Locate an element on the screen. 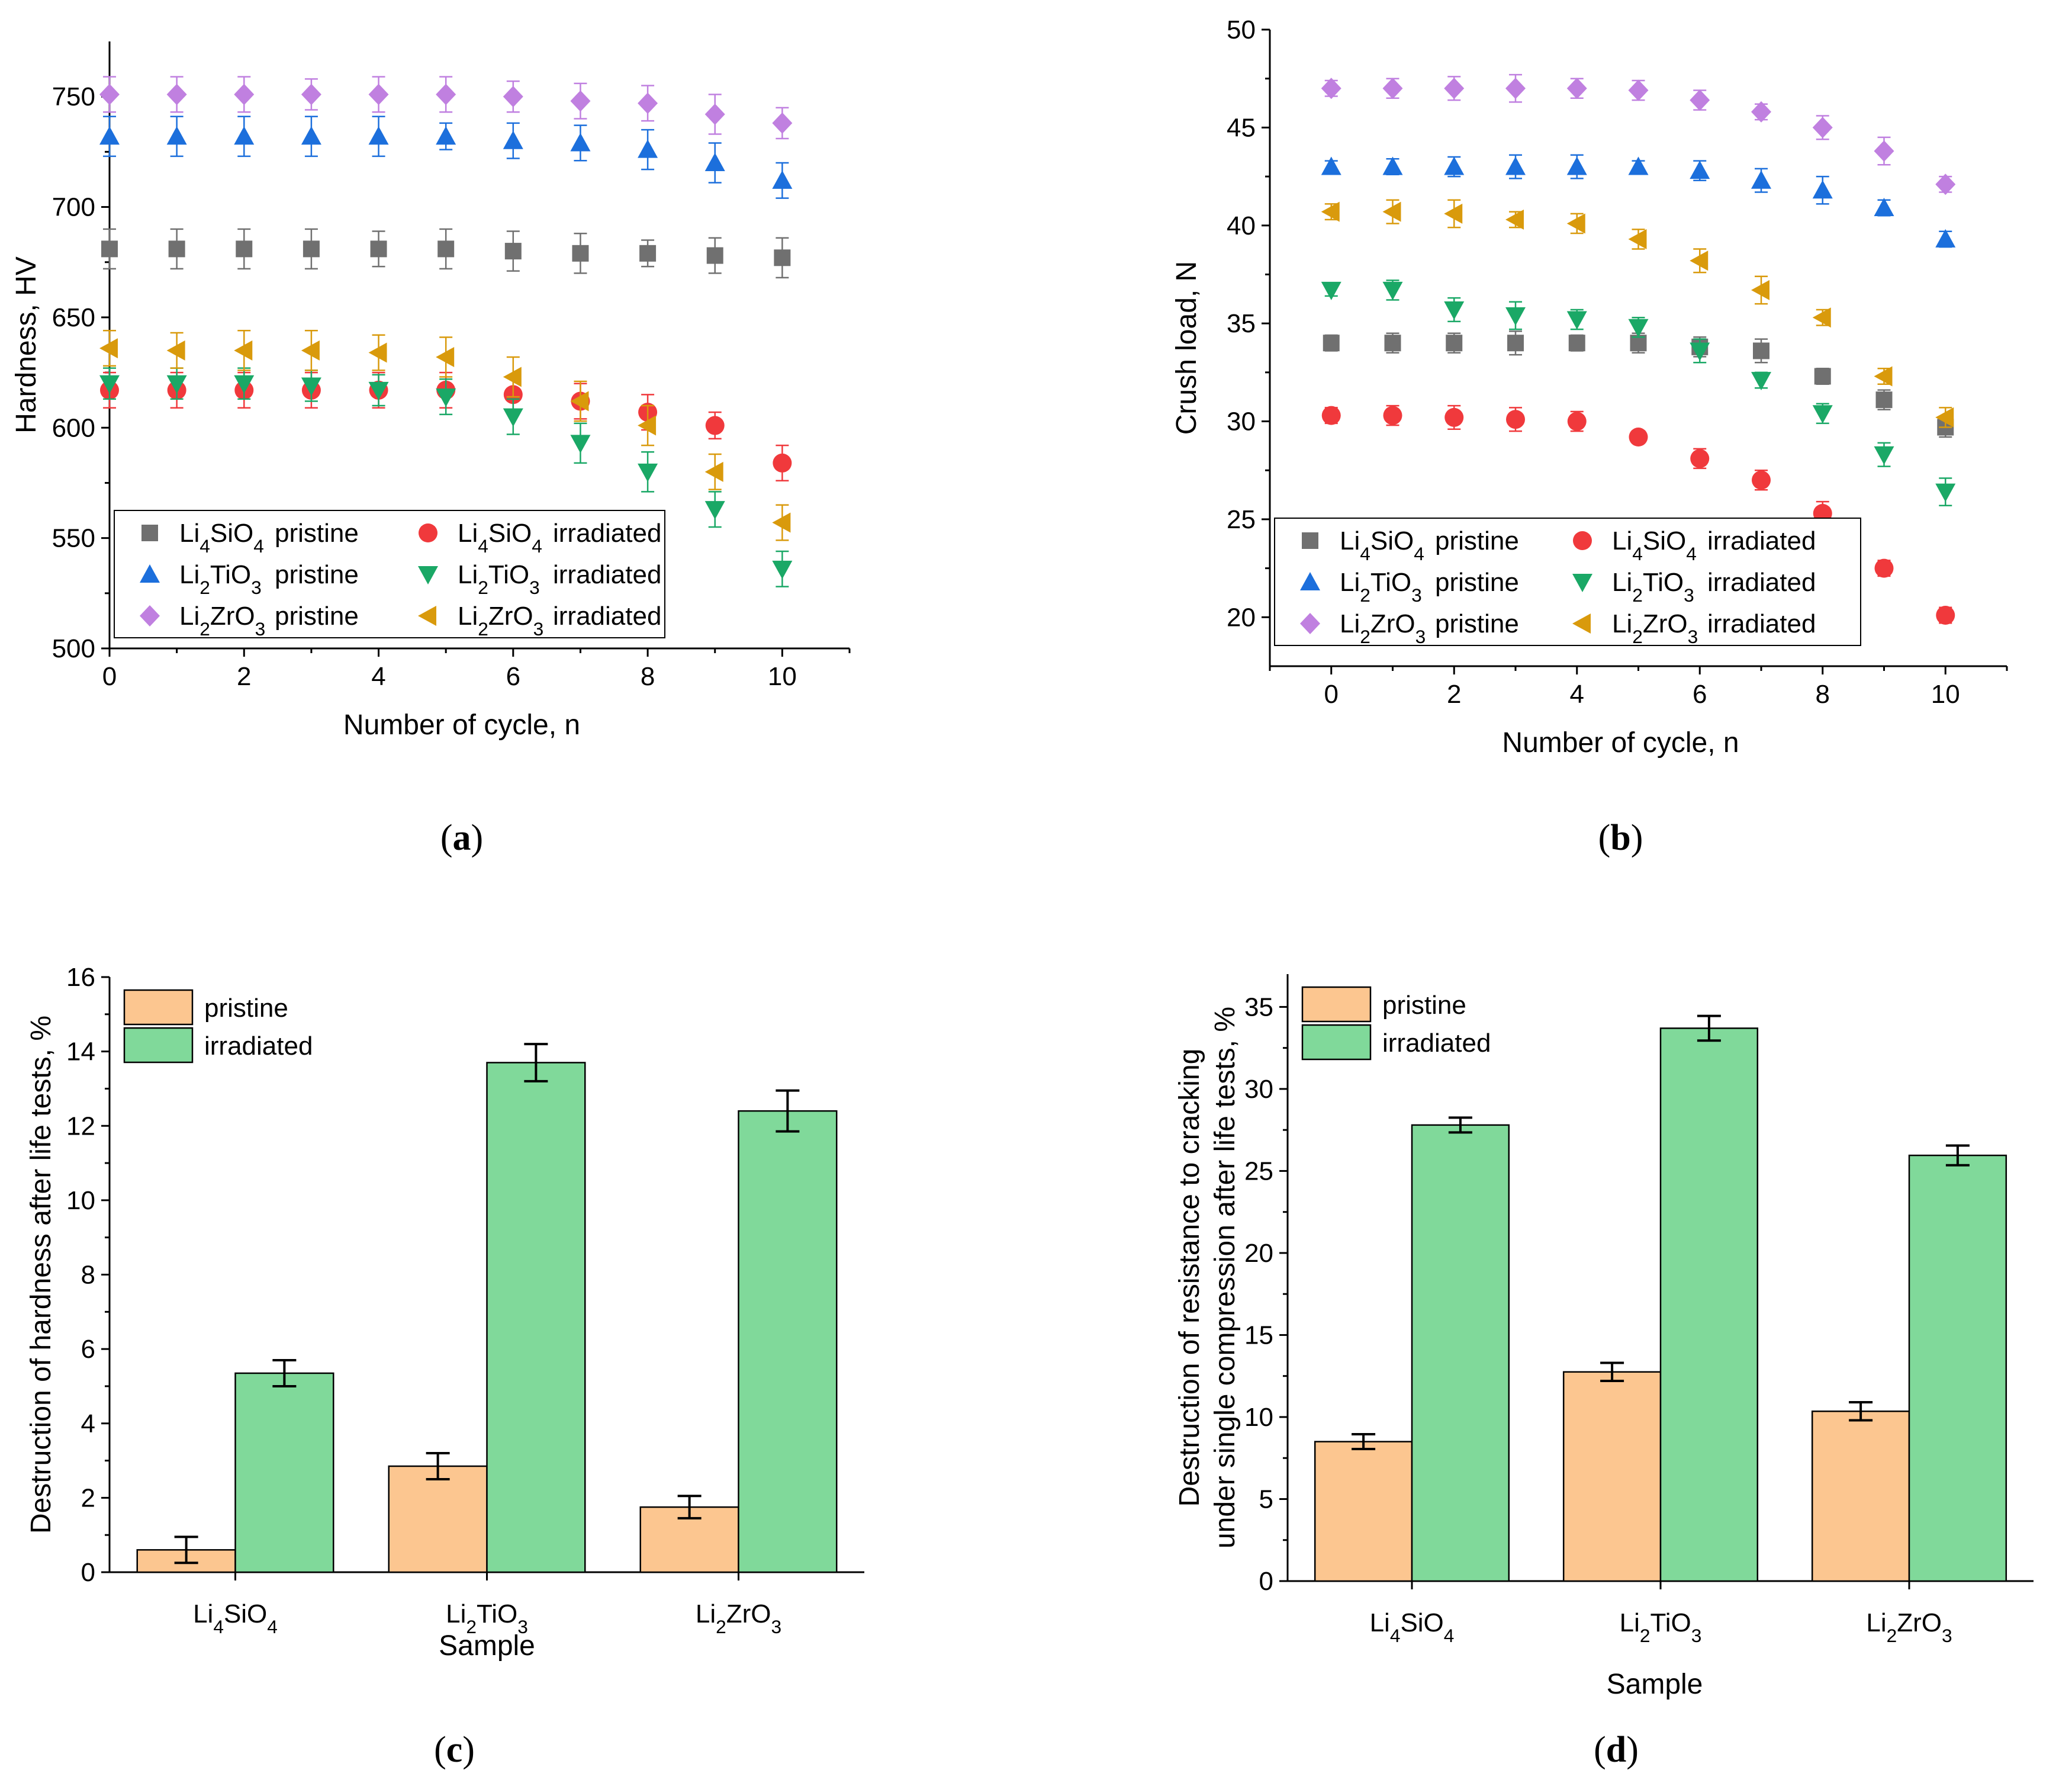 Image resolution: width=2072 pixels, height=1783 pixels. panel-caption: (c) is located at coordinates (454, 1750).